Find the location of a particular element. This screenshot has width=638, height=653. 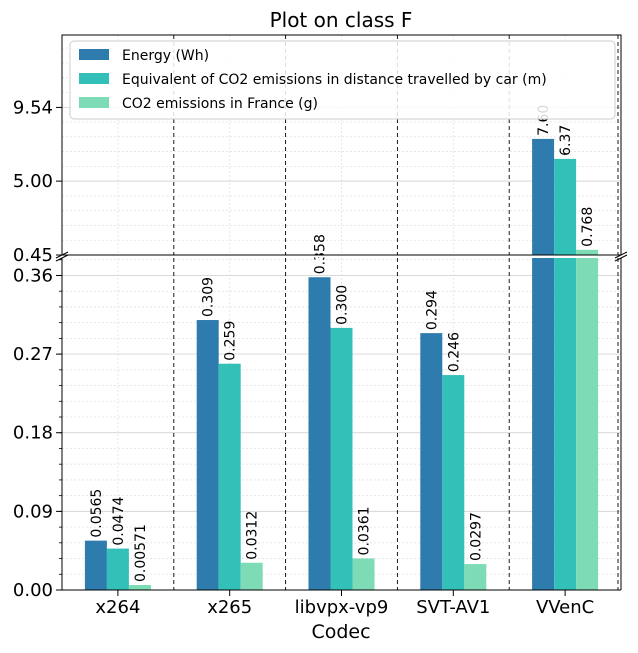

x-tick-label: SVT-AV1 is located at coordinates (453, 607).